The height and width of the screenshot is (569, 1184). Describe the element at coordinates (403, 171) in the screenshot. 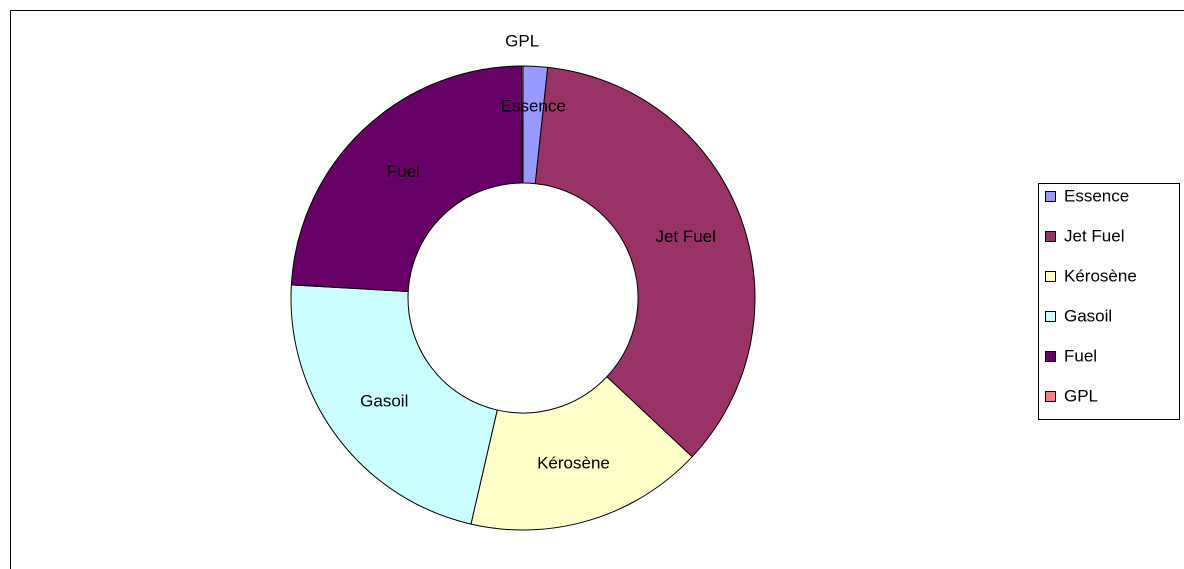

I see `slice-label: Fuel` at that location.